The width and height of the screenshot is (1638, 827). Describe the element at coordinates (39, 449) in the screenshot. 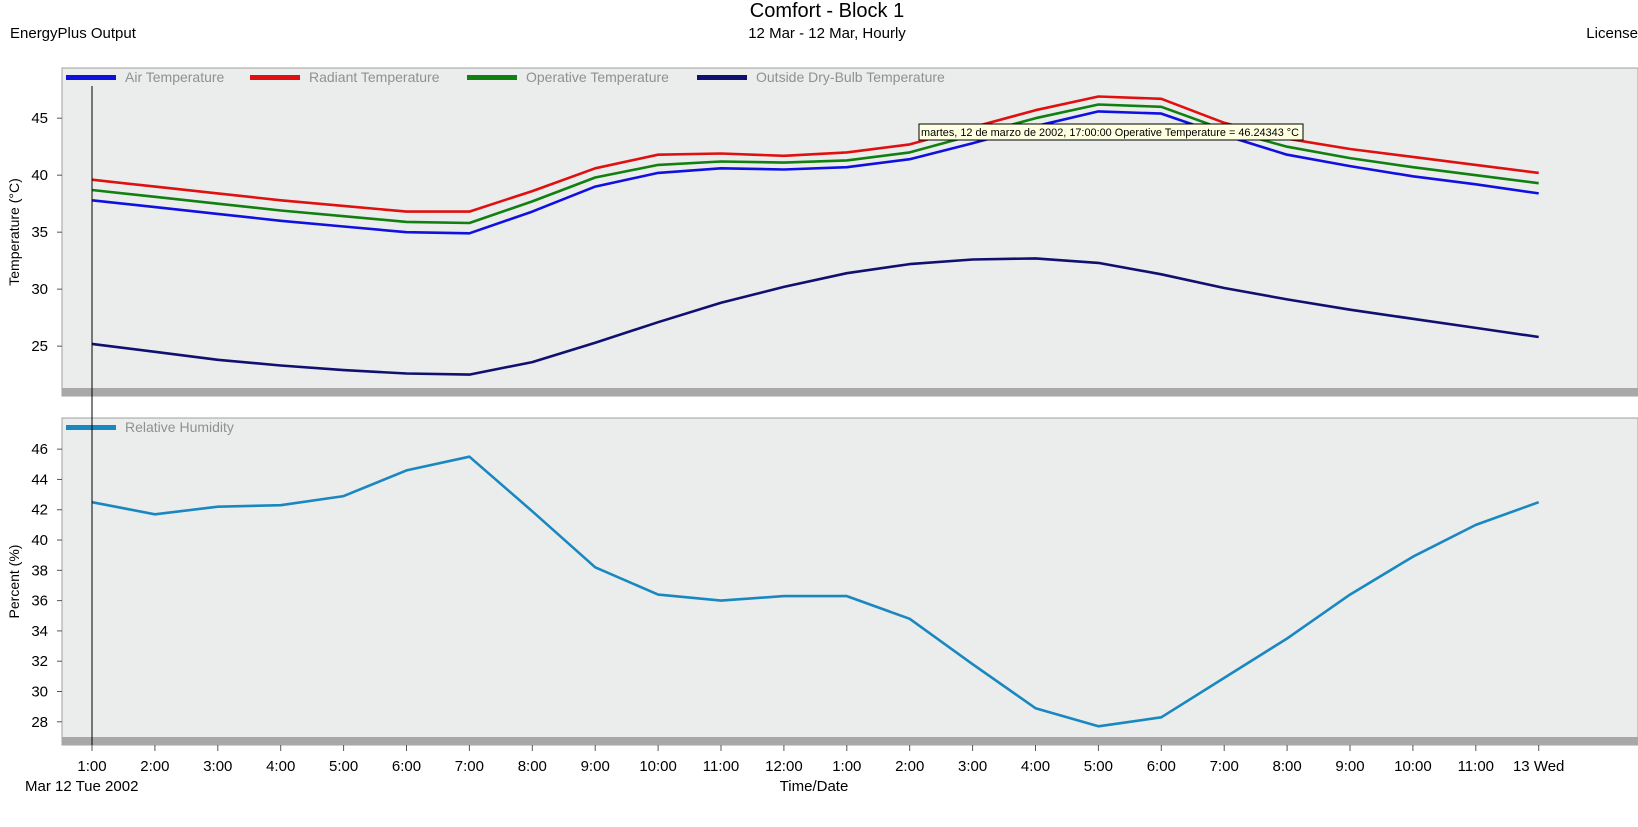

I see `y-tick-label: 46` at that location.